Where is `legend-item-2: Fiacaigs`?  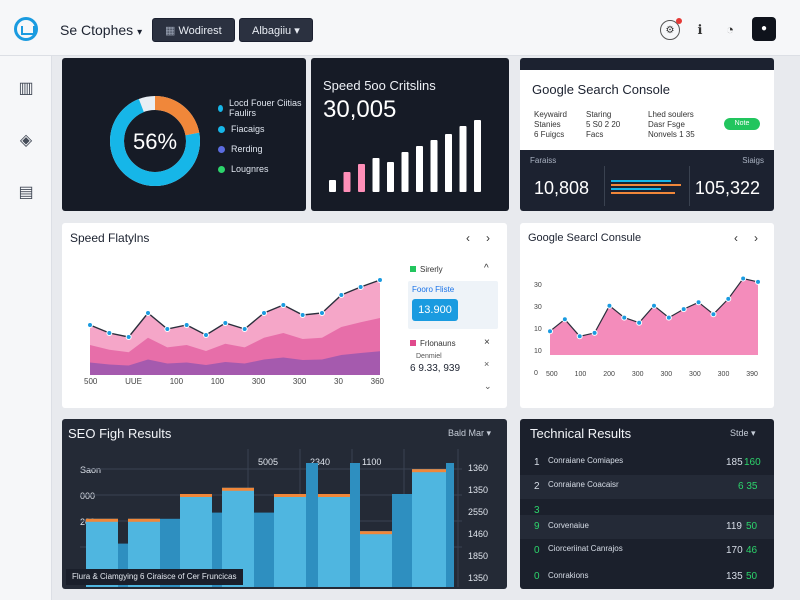
legend-item-2: Fiacaigs is located at coordinates (241, 129).